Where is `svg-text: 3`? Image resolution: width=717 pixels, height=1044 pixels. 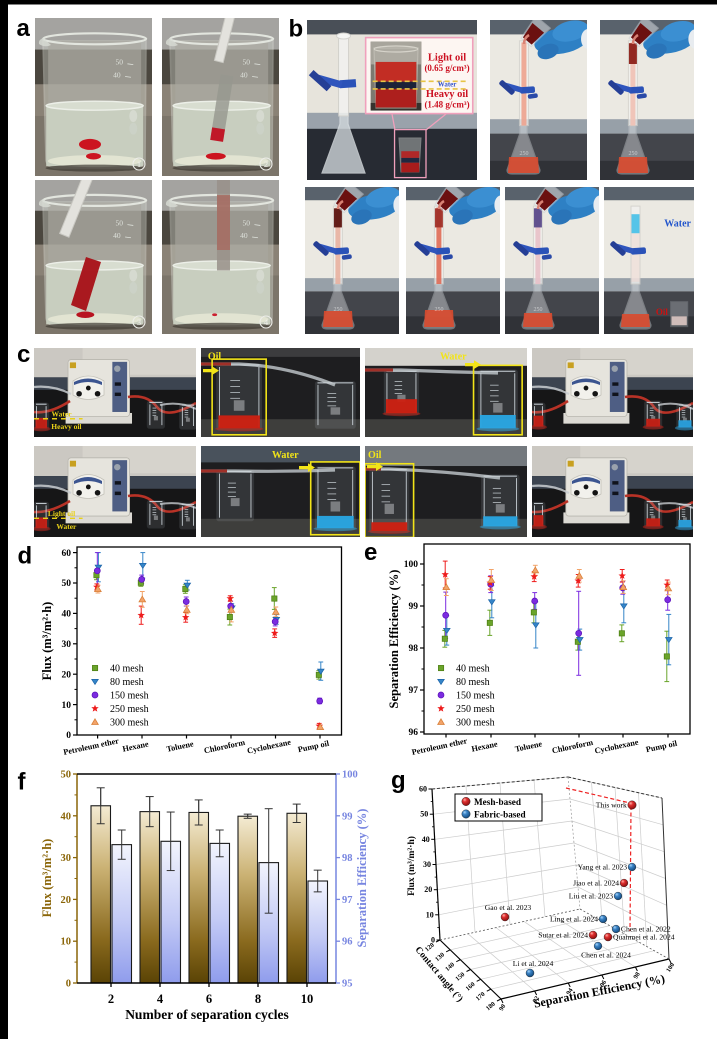 svg-text: 3 is located at coordinates (139, 322).